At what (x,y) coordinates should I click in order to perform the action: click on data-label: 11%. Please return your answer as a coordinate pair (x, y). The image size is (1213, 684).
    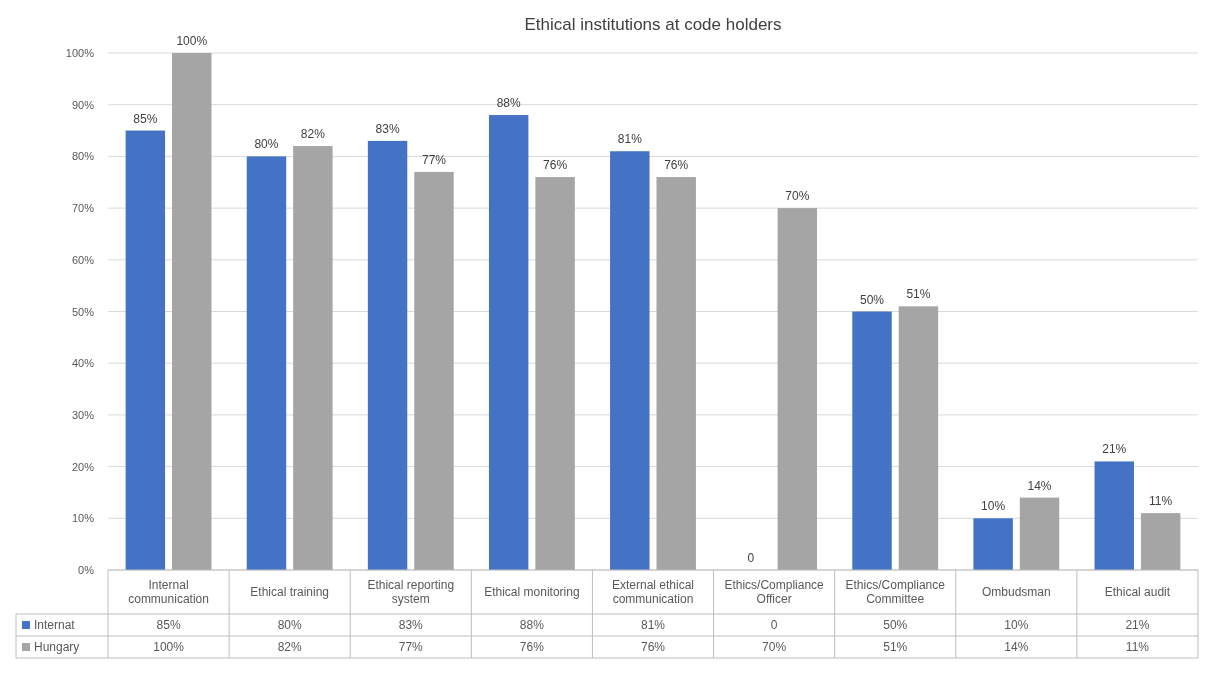
    Looking at the image, I should click on (1137, 647).